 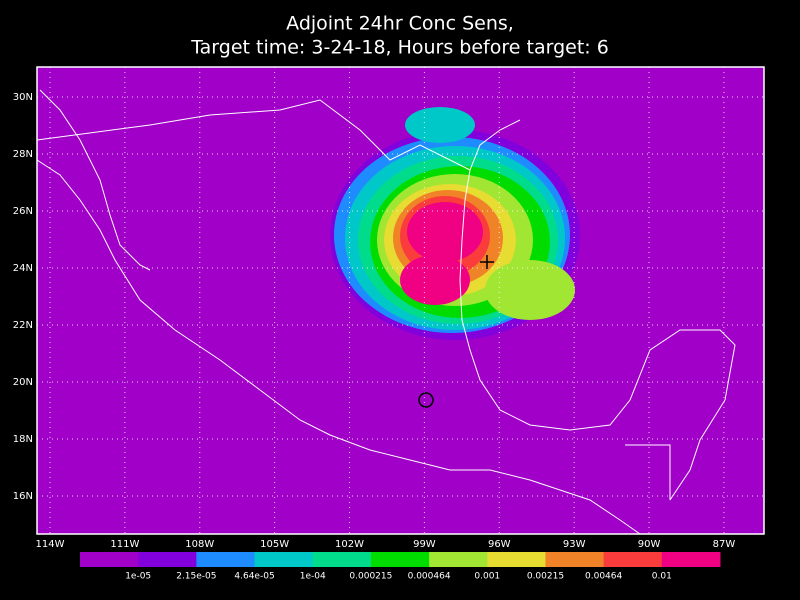 What do you see at coordinates (603, 577) in the screenshot?
I see `colorbar-label: 0.00464` at bounding box center [603, 577].